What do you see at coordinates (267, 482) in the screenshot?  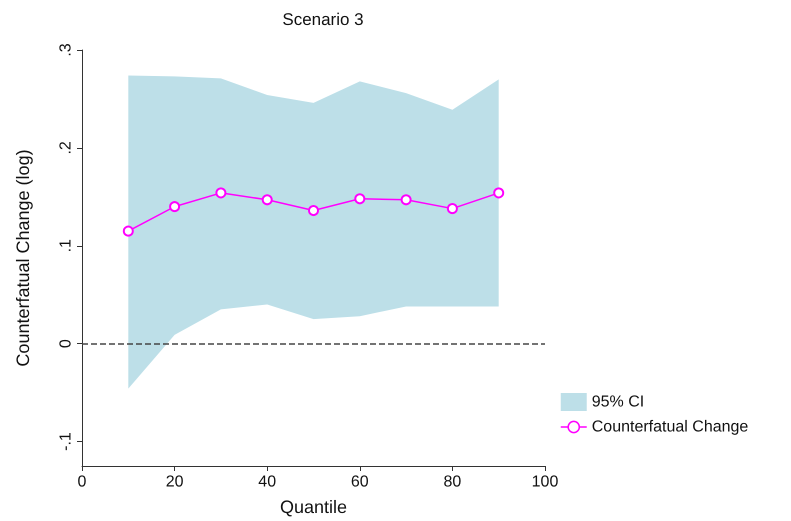 I see `x-tick-label: 40` at bounding box center [267, 482].